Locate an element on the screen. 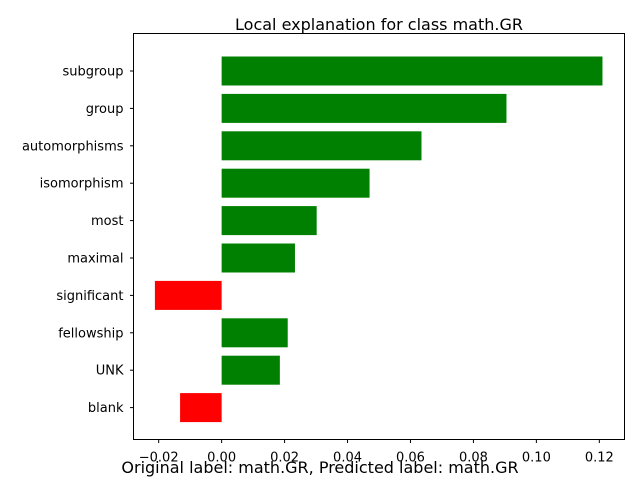  y-tick-label: subgroup is located at coordinates (92, 72).